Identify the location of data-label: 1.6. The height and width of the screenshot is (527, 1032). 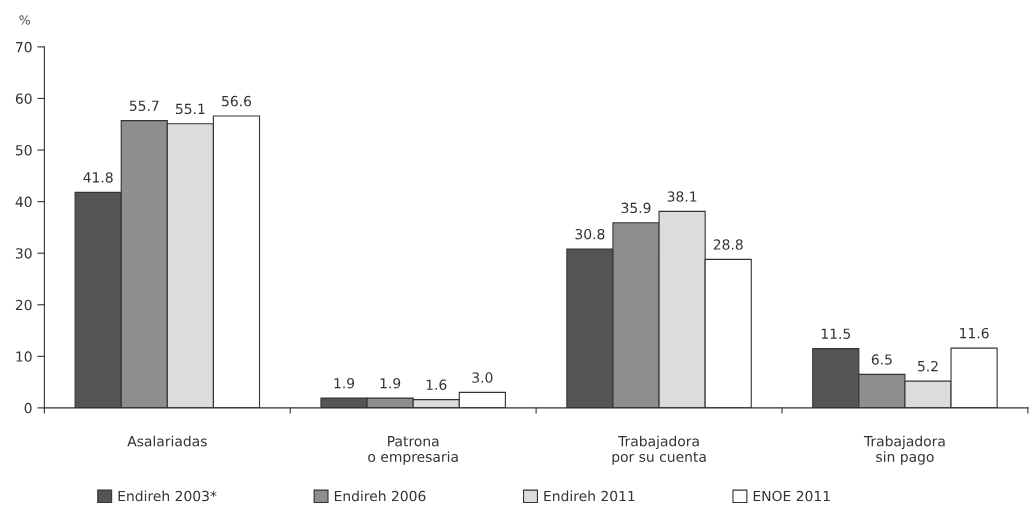
(436, 385).